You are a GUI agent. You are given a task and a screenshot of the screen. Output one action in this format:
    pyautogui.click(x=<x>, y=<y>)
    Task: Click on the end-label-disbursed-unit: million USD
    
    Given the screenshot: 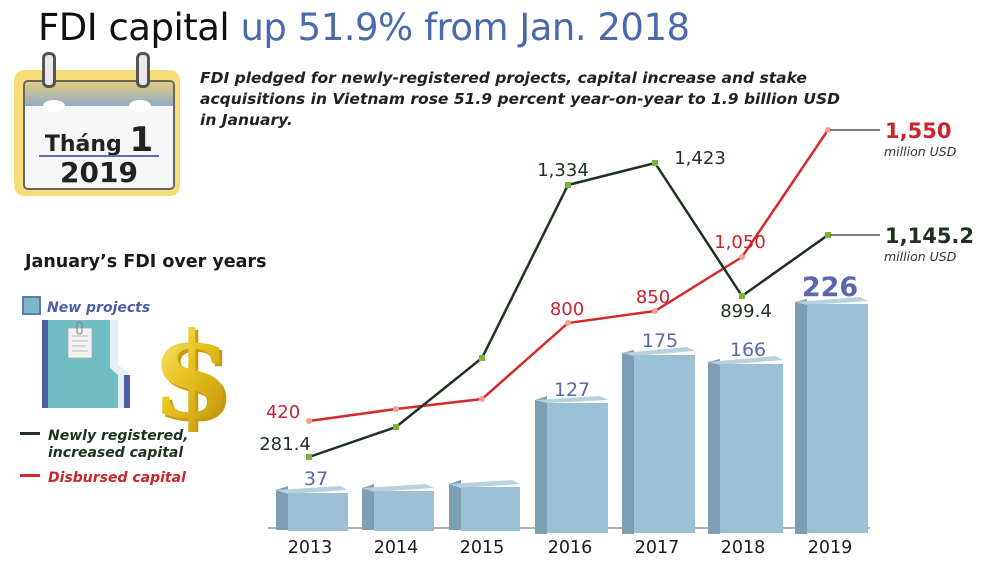 What is the action you would take?
    pyautogui.click(x=920, y=151)
    